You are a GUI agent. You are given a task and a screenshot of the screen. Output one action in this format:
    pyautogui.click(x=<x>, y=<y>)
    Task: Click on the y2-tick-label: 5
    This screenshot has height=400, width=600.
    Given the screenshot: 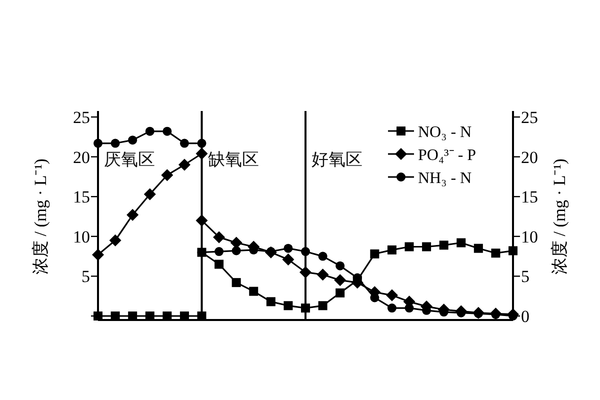 What is the action you would take?
    pyautogui.click(x=525, y=276)
    